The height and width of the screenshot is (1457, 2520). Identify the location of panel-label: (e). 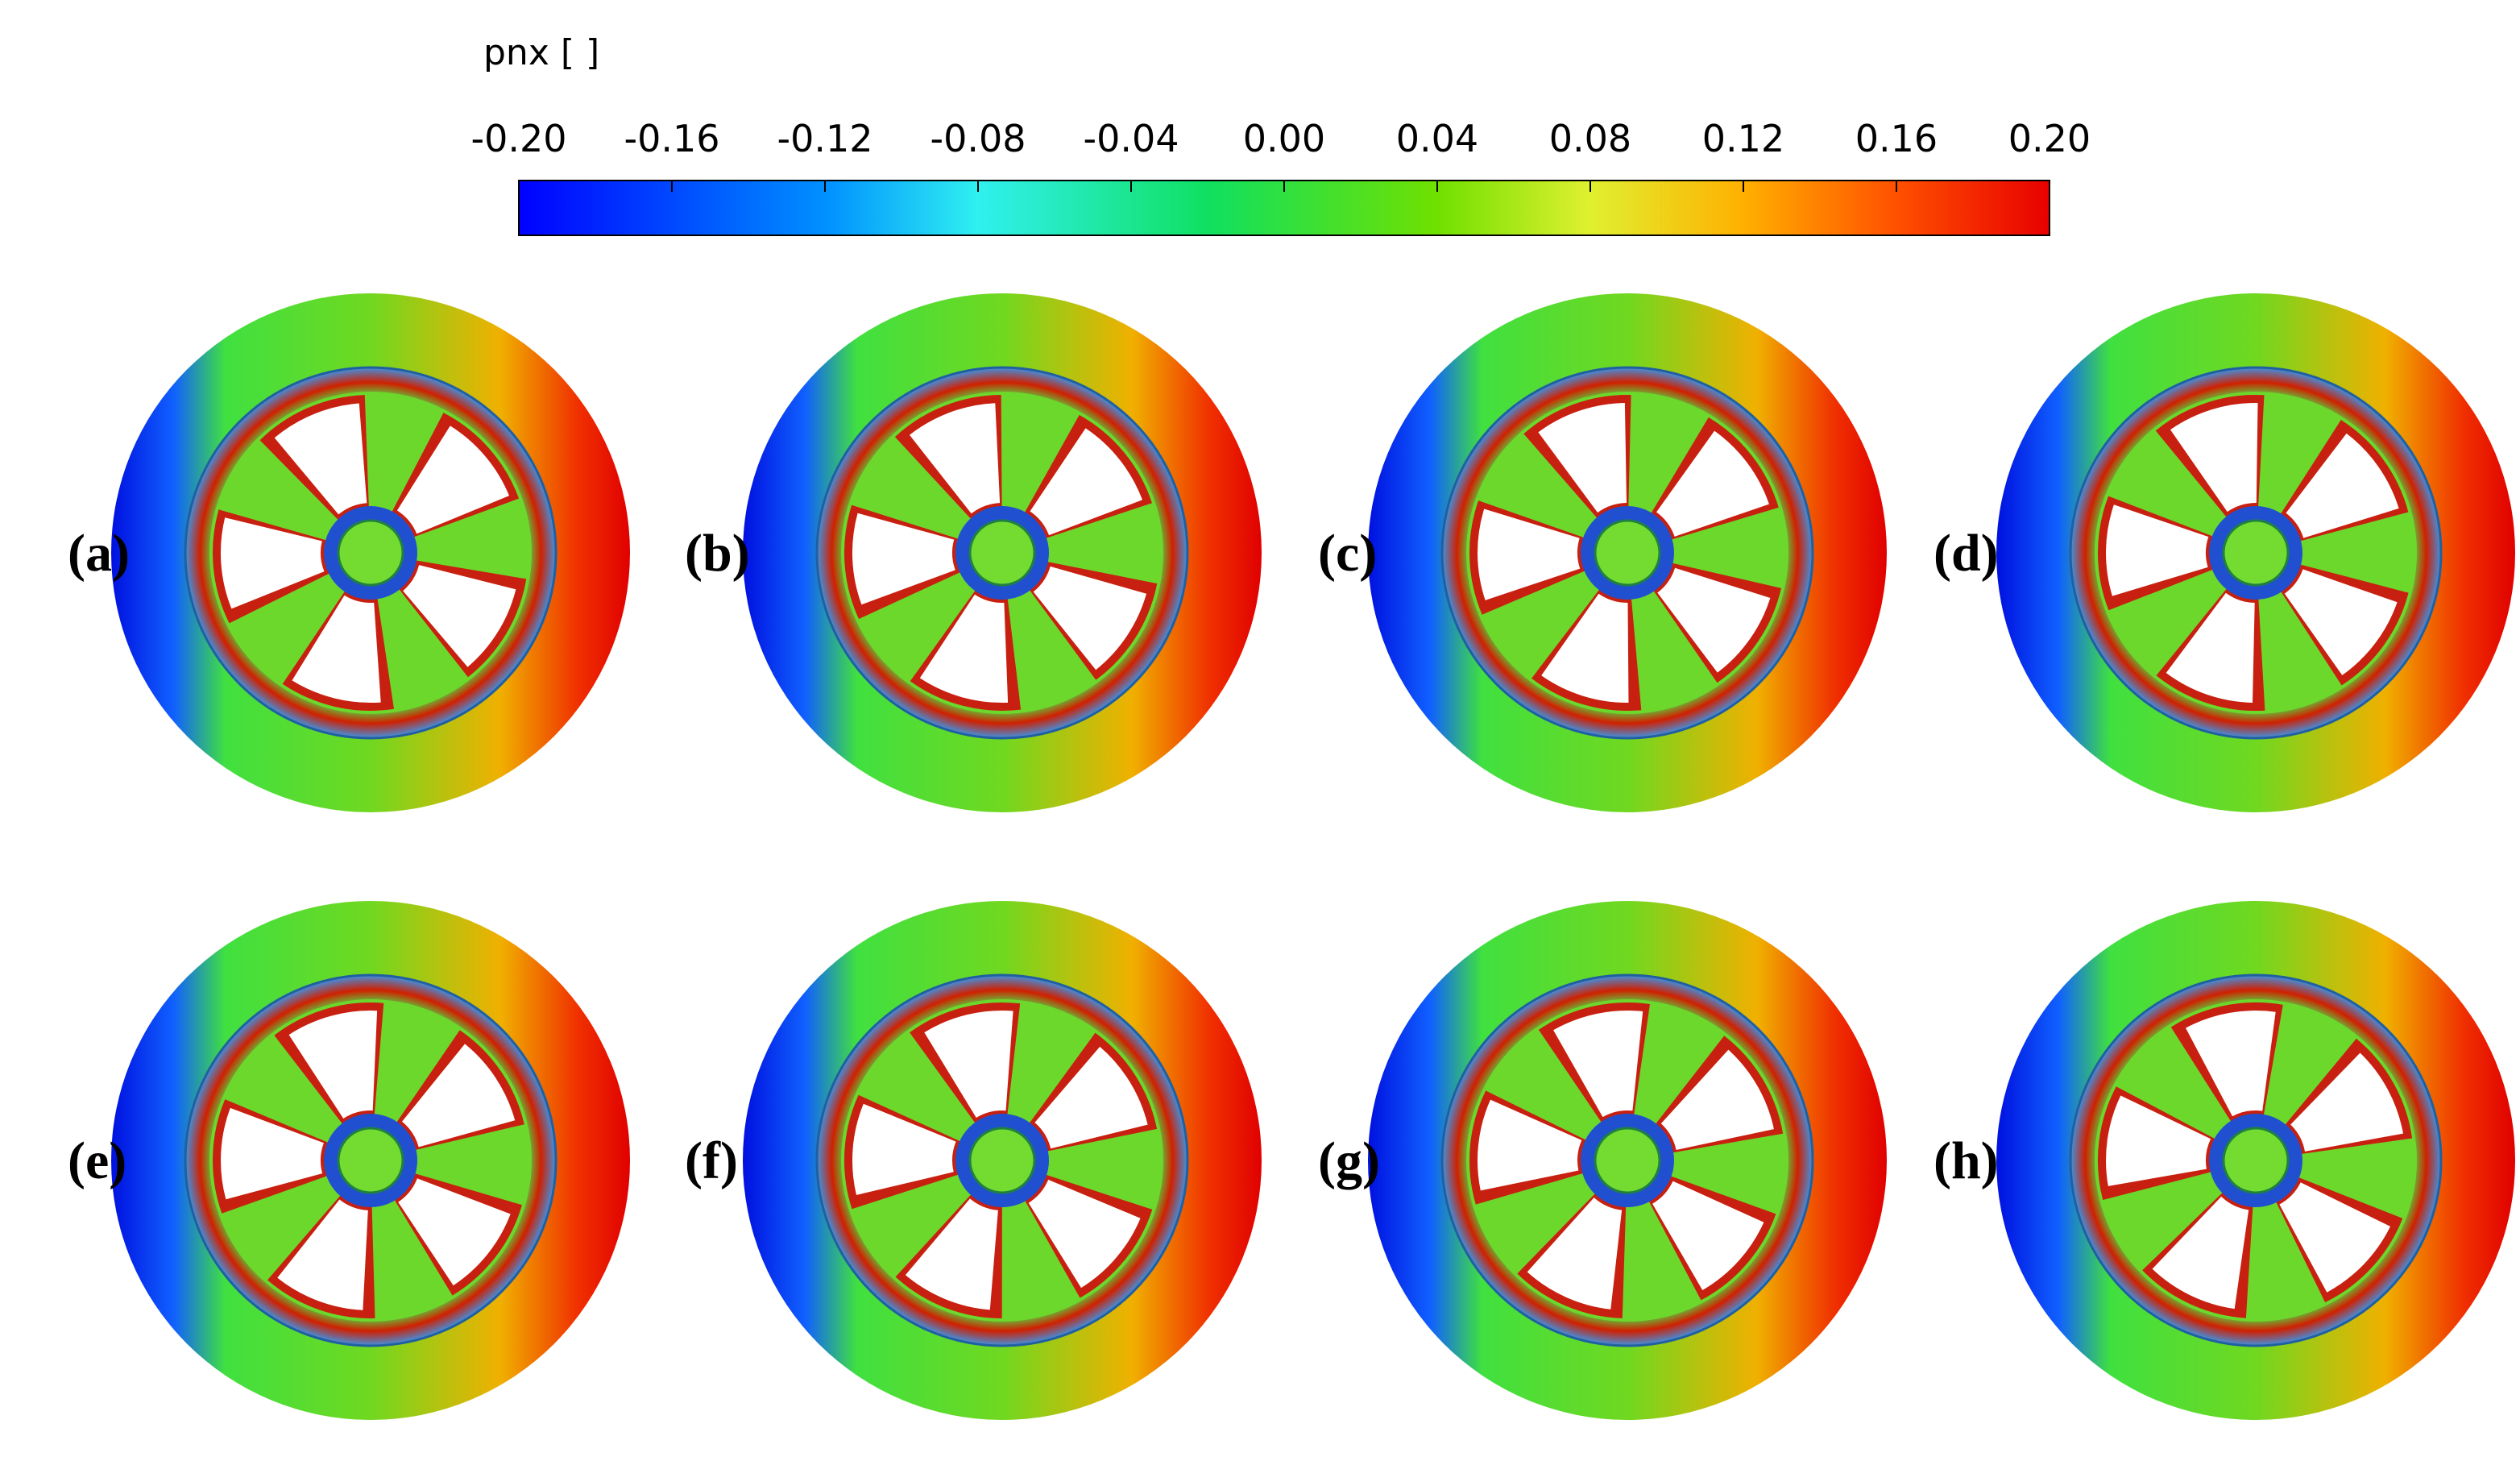
(97, 1160).